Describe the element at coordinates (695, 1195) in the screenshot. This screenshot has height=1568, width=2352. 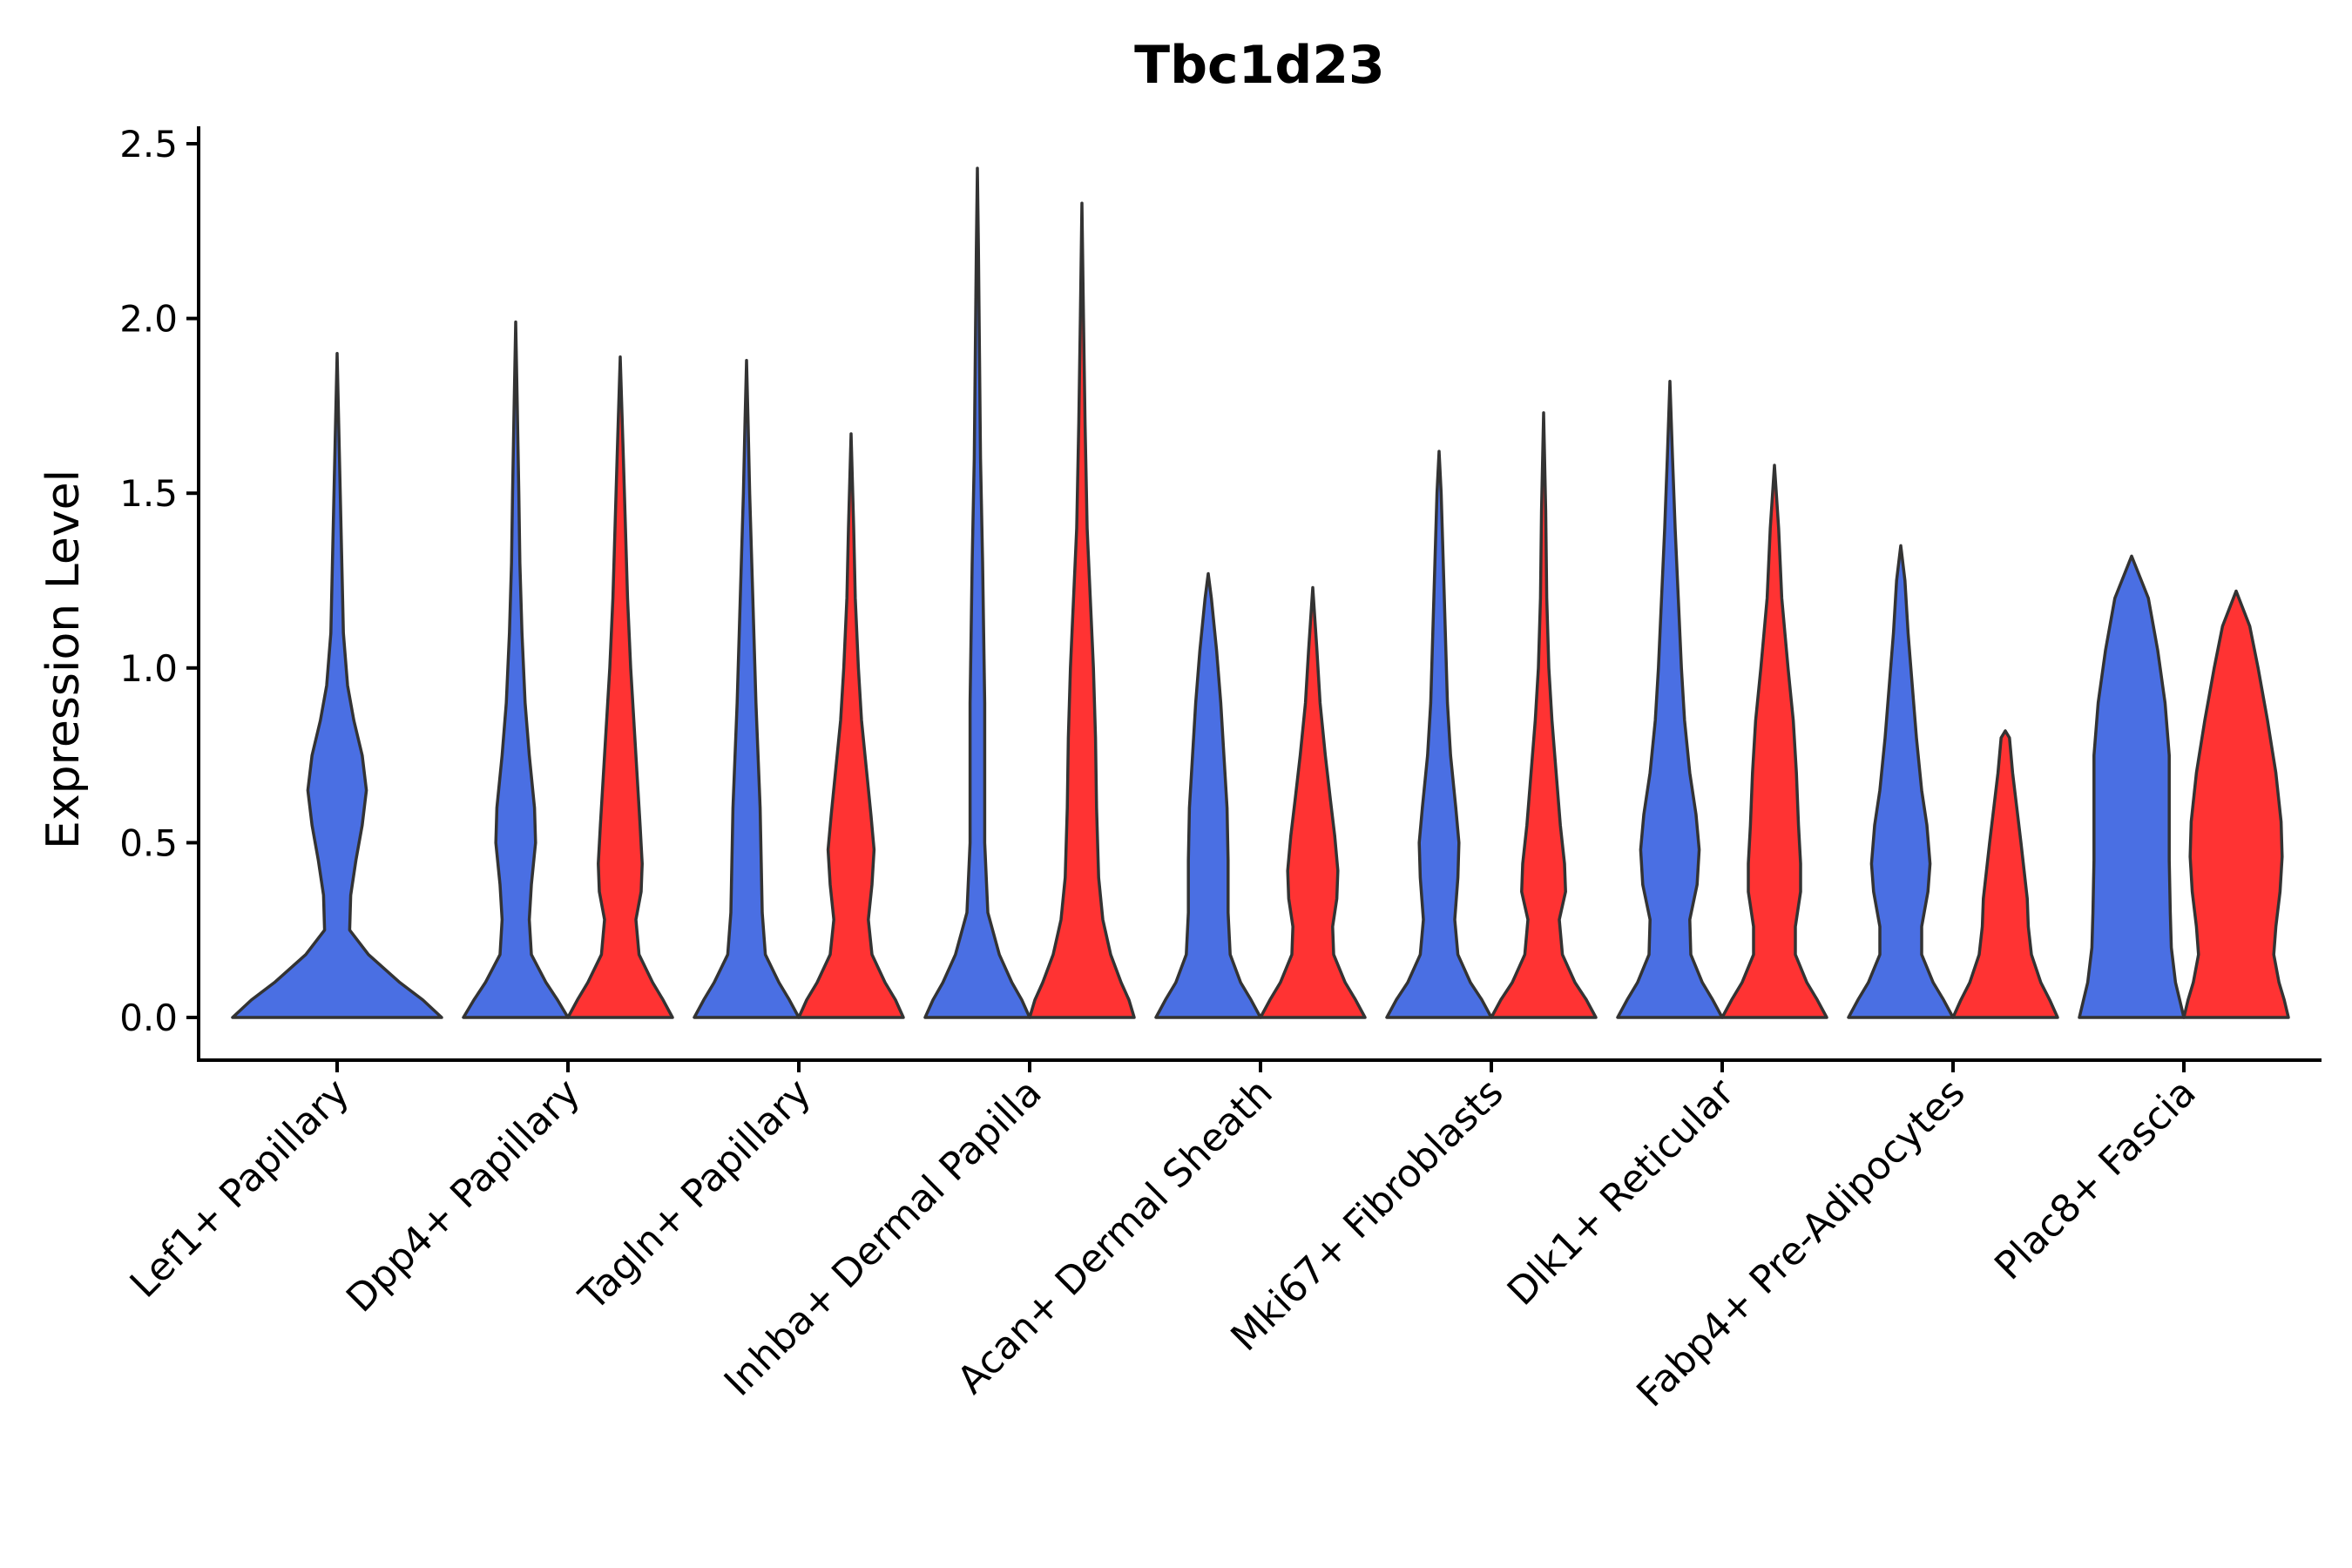
I see `x-tick-label: Tagln+ Papillary` at that location.